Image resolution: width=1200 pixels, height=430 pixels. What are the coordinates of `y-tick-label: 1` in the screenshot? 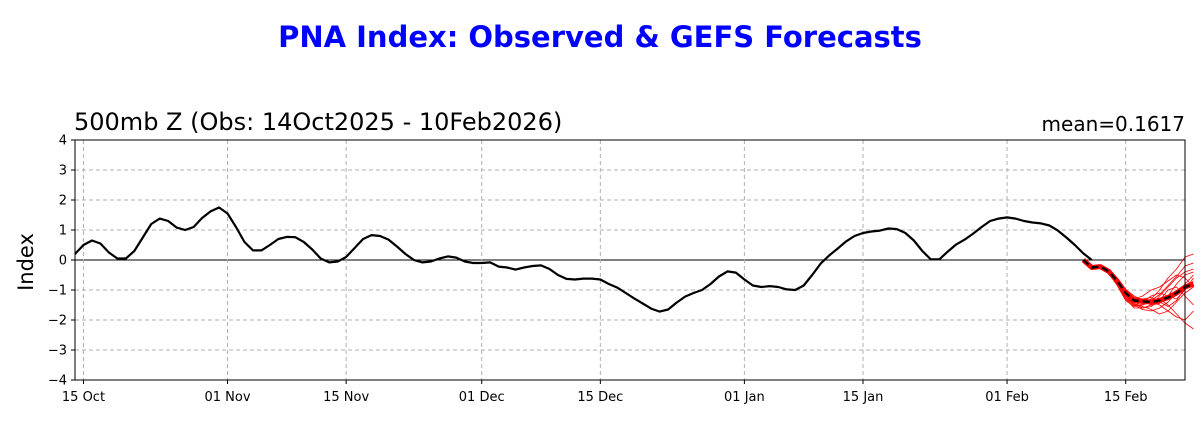 It's located at (63, 231).